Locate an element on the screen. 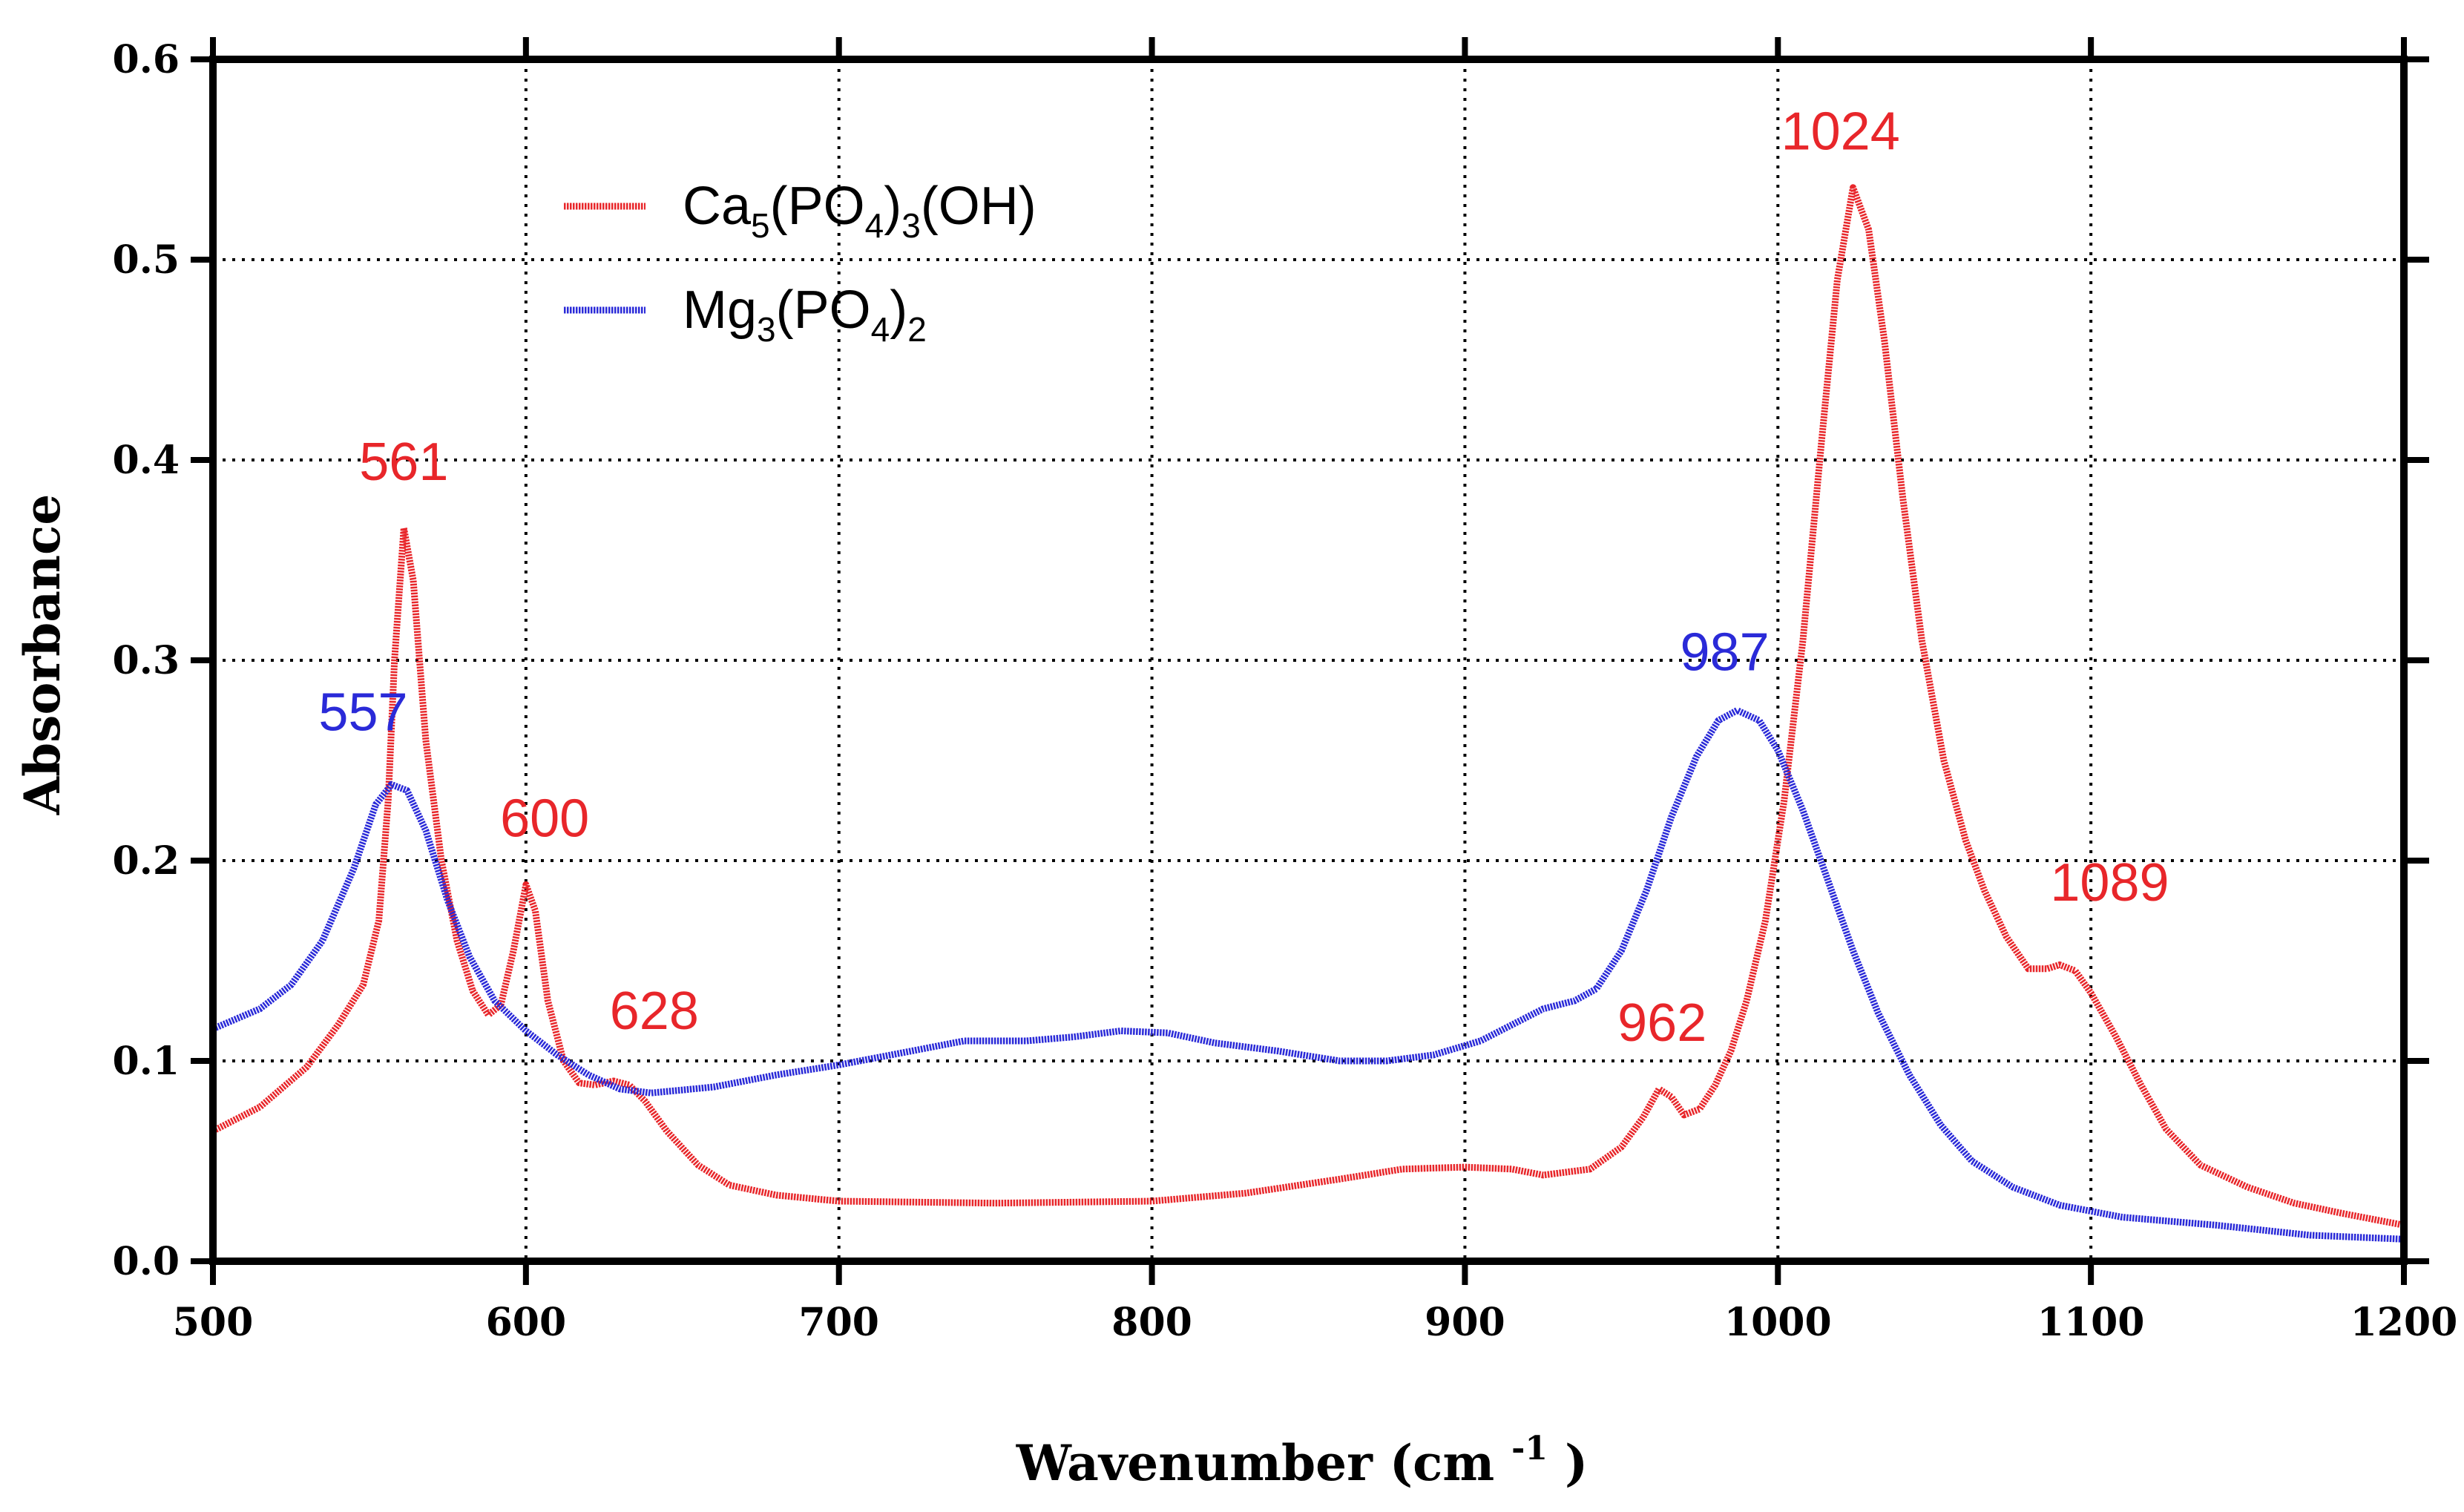 The height and width of the screenshot is (1512, 2464). y-tick-label: 0.1 is located at coordinates (146, 1061).